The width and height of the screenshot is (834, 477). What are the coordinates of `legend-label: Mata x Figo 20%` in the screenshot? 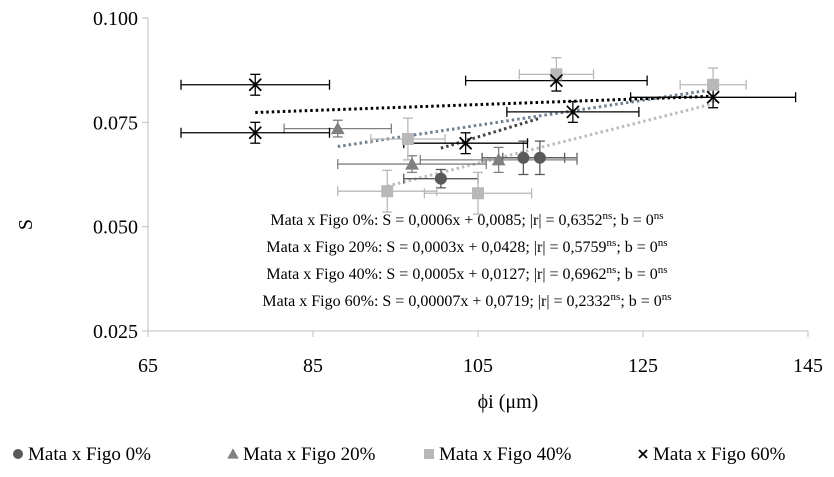 It's located at (309, 454).